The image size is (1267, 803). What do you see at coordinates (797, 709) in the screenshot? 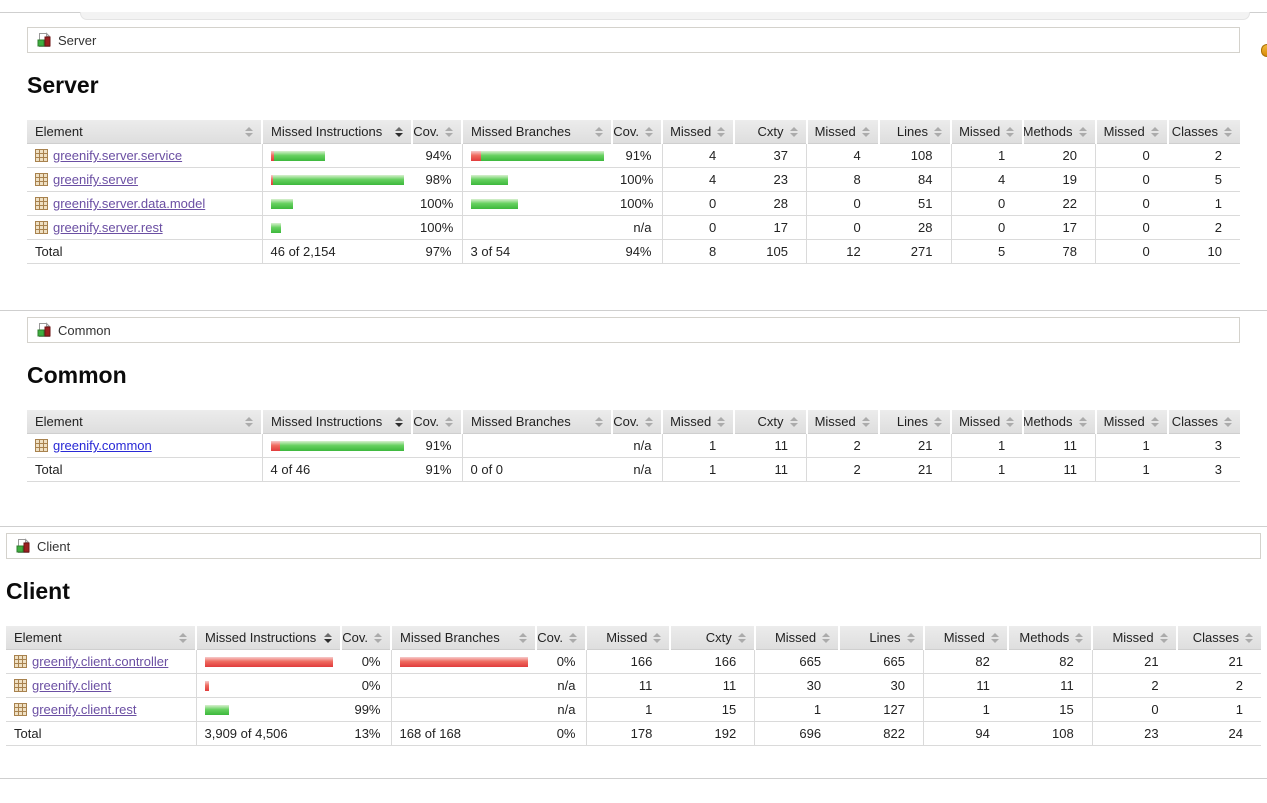
I see `missed-lines: 1` at bounding box center [797, 709].